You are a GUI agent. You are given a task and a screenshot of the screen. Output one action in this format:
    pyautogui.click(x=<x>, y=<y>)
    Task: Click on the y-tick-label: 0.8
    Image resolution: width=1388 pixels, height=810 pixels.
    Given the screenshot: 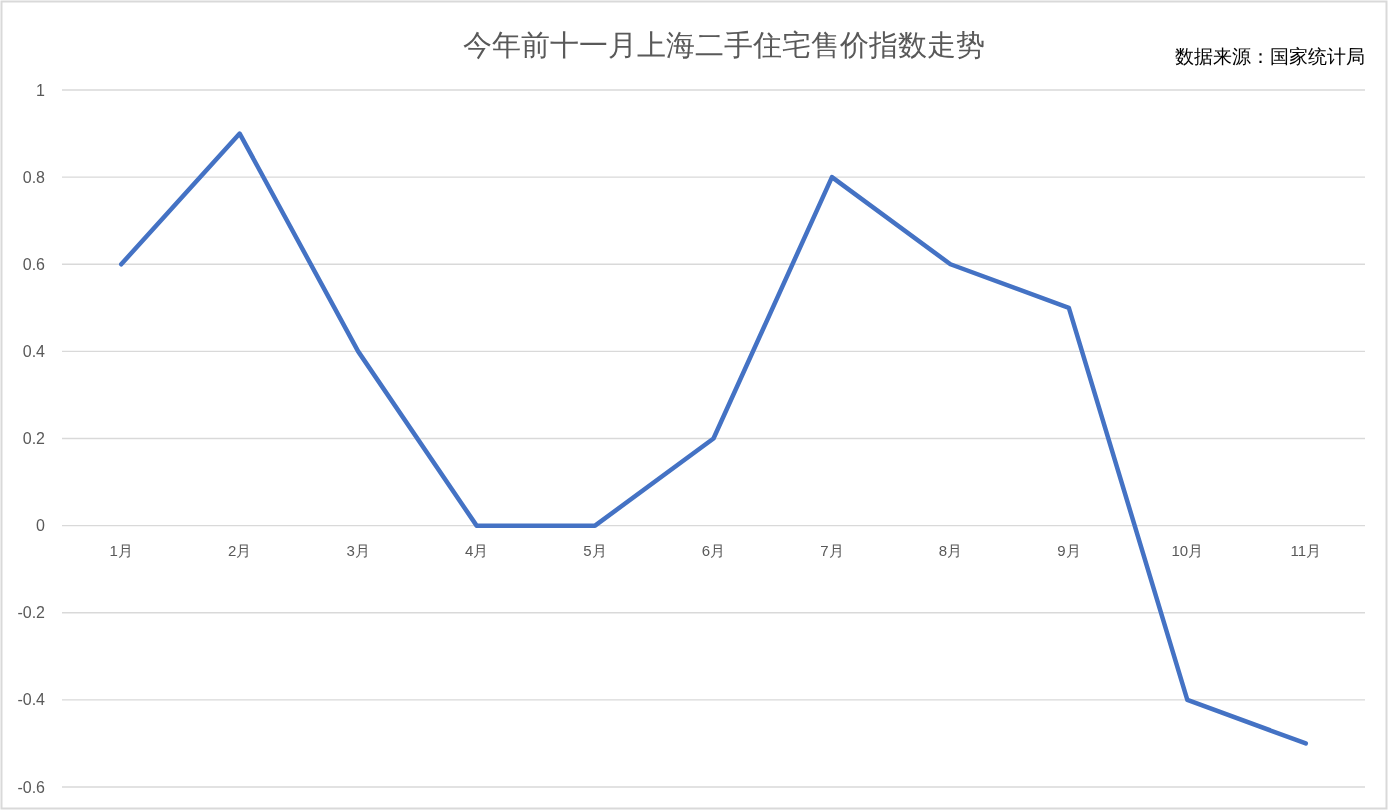 What is the action you would take?
    pyautogui.click(x=34, y=177)
    